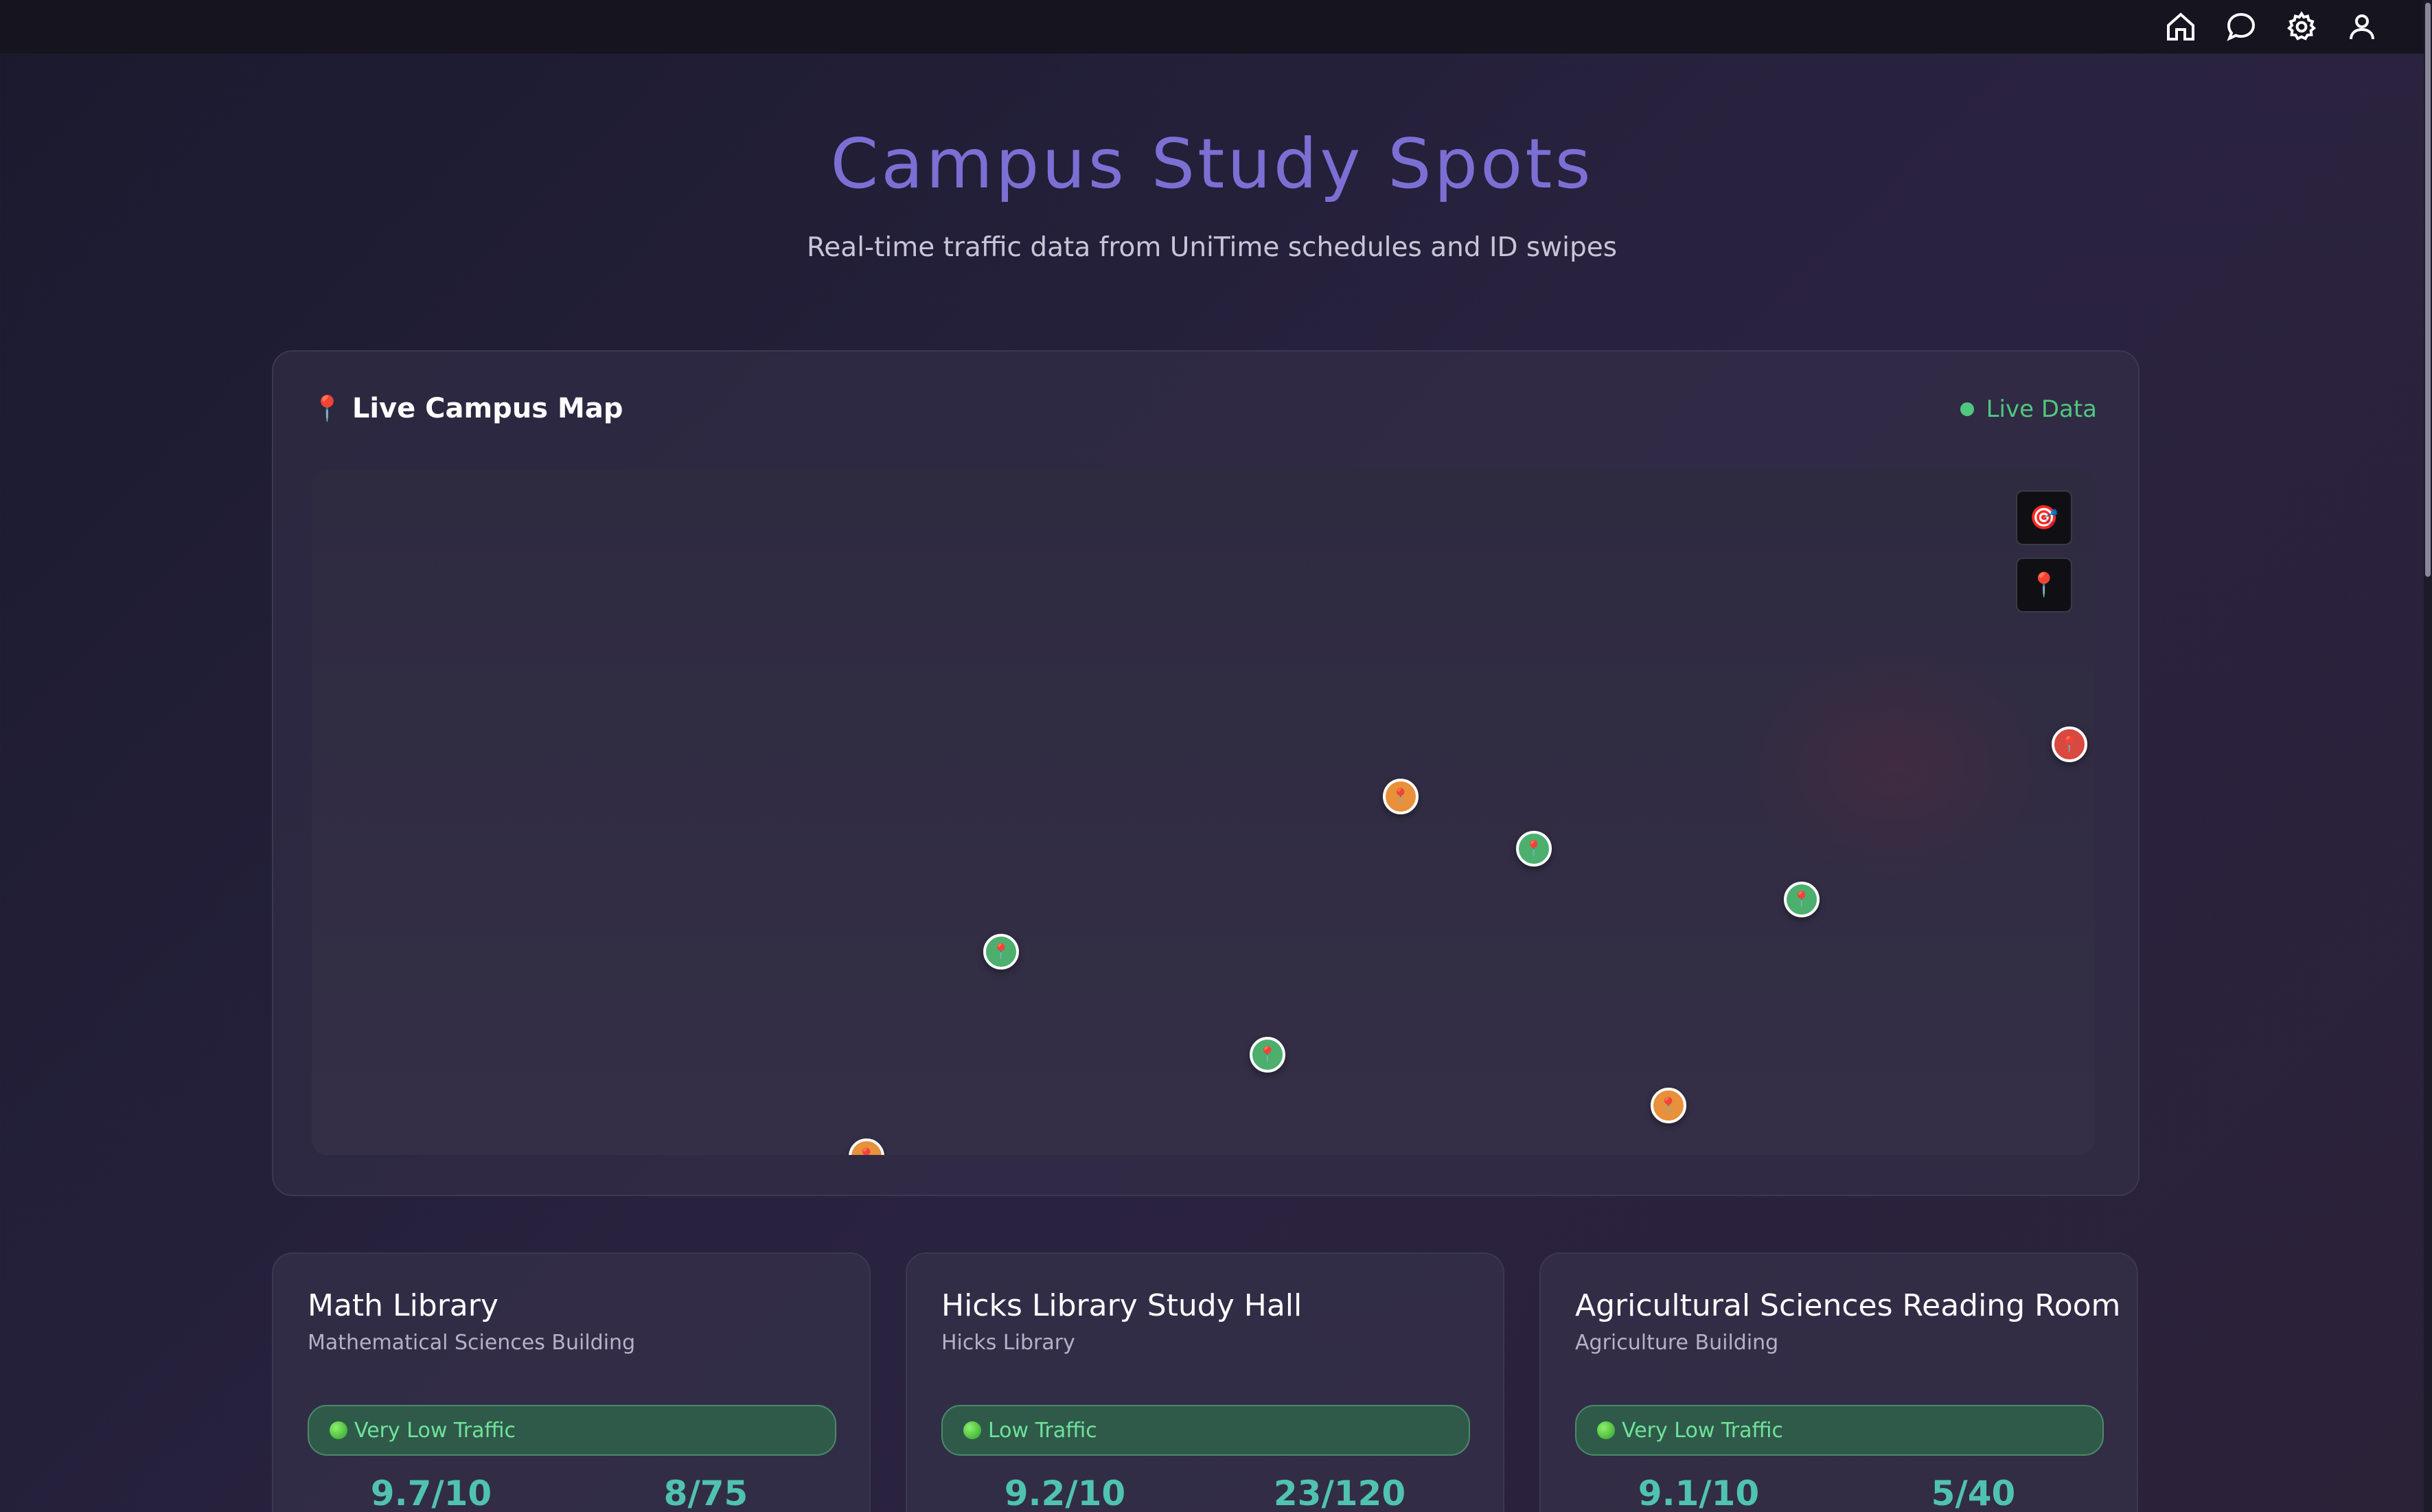 This screenshot has width=2432, height=1512. What do you see at coordinates (1205, 1431) in the screenshot?
I see `traffic-badge: Low Traffic` at bounding box center [1205, 1431].